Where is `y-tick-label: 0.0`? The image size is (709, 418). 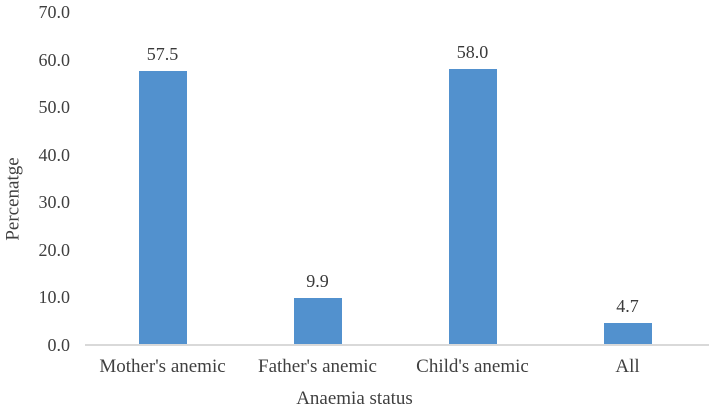 y-tick-label: 0.0 is located at coordinates (59, 345).